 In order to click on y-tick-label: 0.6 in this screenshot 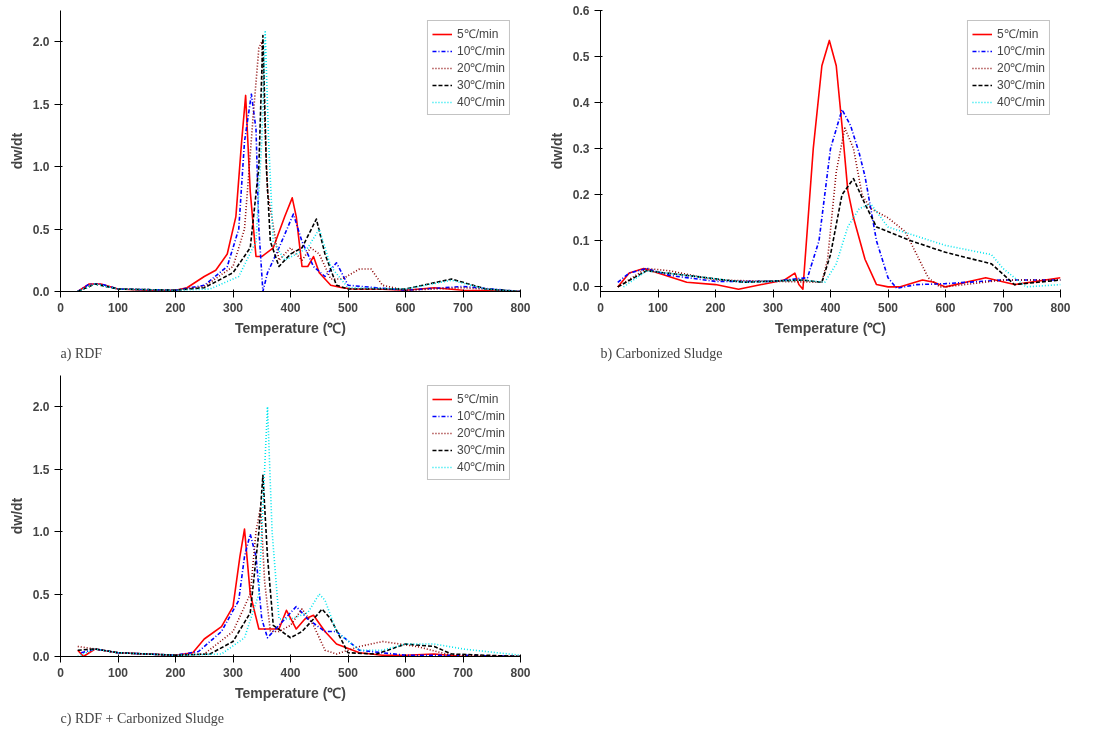, I will do `click(581, 11)`.